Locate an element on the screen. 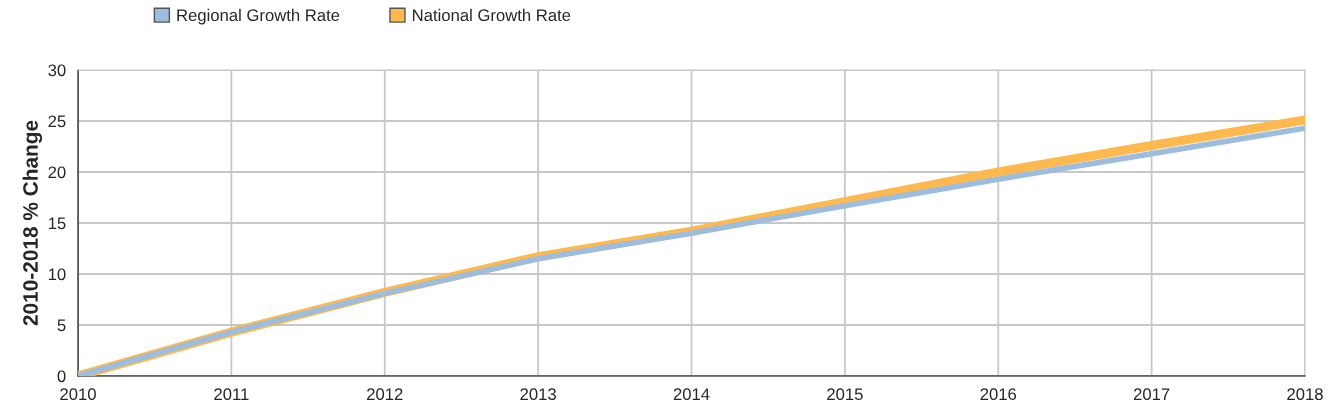  x-tick-label: 2018 is located at coordinates (1305, 394).